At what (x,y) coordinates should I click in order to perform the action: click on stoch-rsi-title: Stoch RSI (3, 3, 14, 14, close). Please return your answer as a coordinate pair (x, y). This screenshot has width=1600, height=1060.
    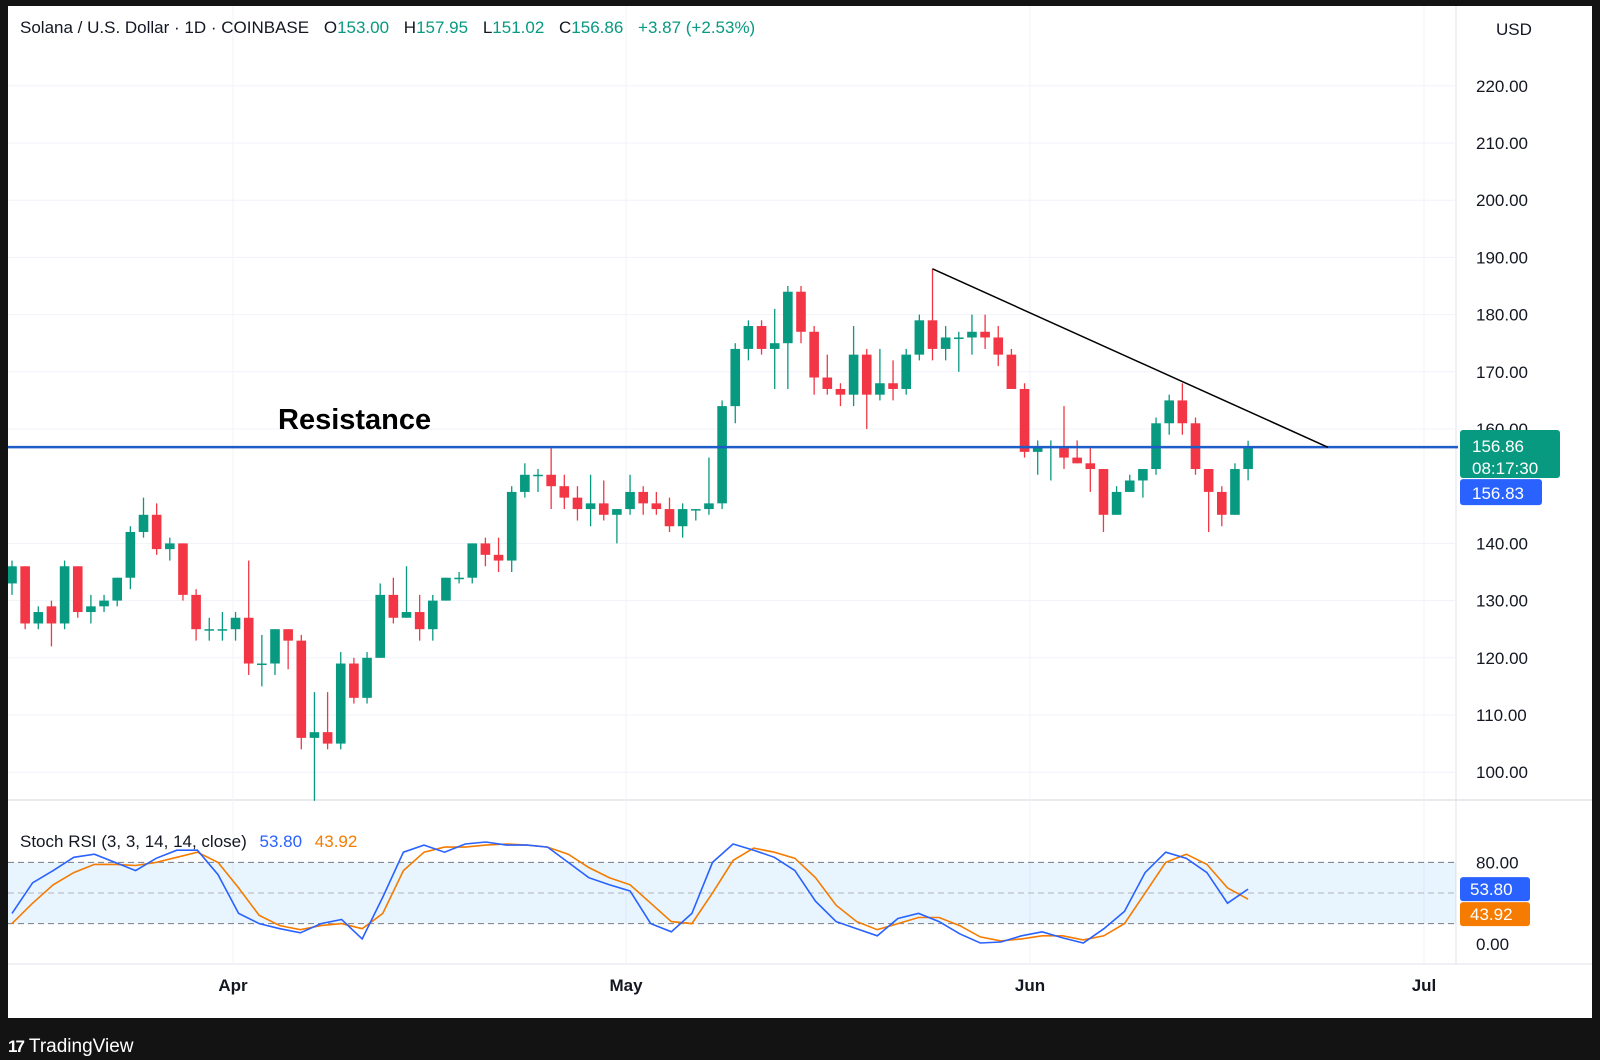
    Looking at the image, I should click on (133, 841).